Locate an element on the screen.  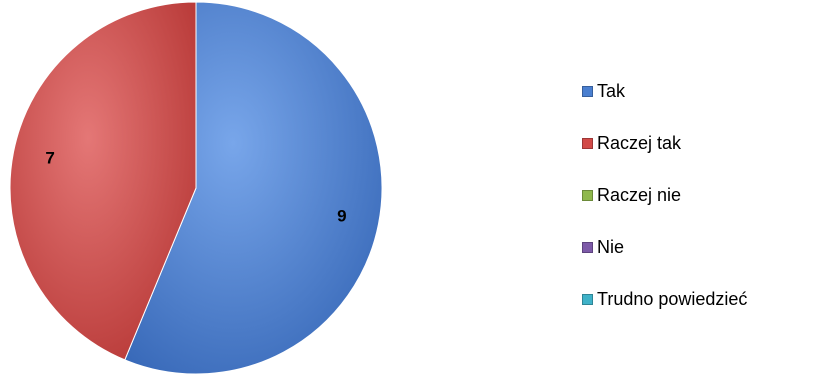
legend-label-2: Raczej nie is located at coordinates (639, 195).